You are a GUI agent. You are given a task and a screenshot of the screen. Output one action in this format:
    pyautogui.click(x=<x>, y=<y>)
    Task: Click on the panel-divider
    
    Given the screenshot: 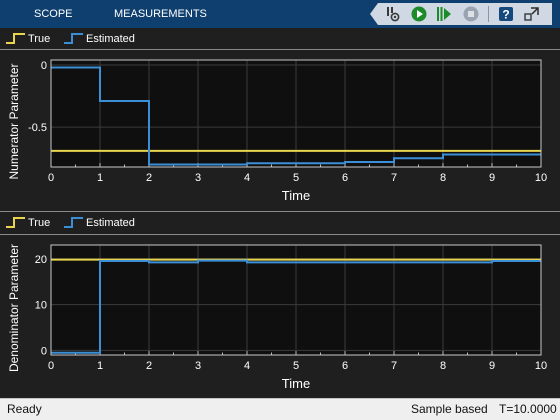 What is the action you would take?
    pyautogui.click(x=280, y=211)
    